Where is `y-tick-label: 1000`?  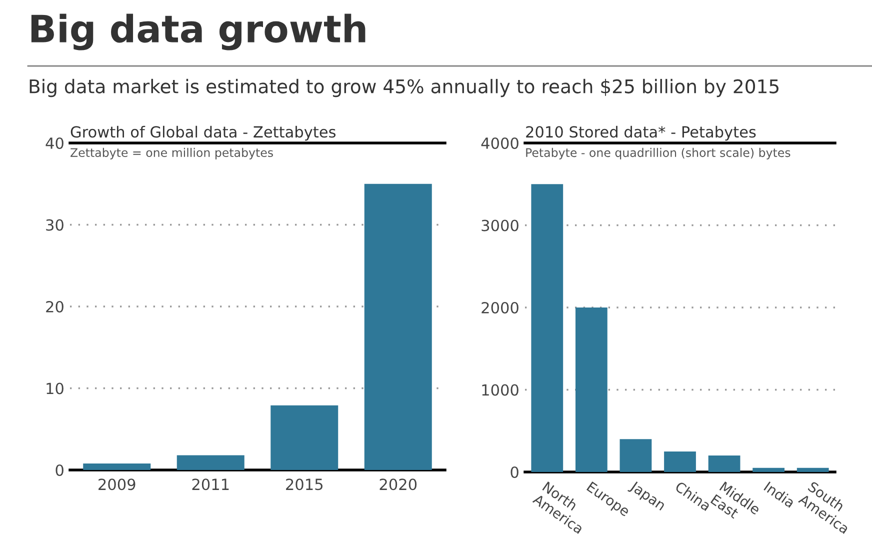
y-tick-label: 1000 is located at coordinates (500, 390).